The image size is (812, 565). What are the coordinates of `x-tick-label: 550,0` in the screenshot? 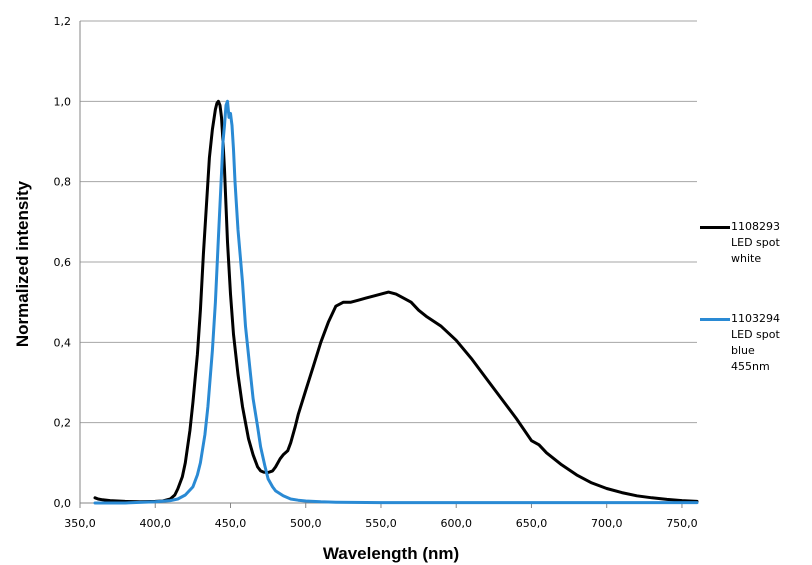 It's located at (381, 523).